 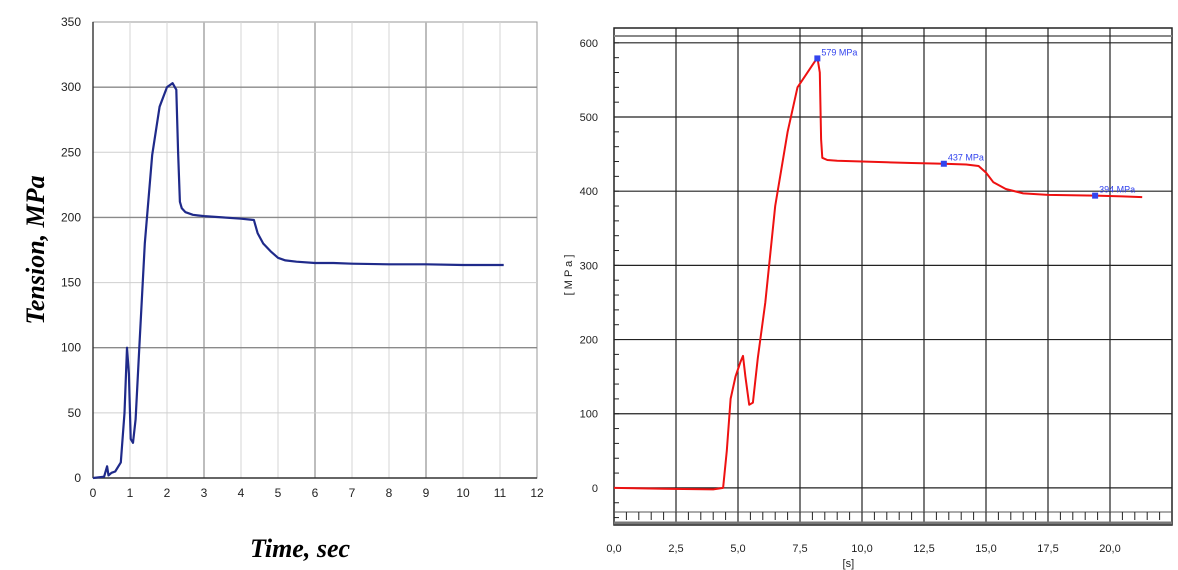 What do you see at coordinates (389, 493) in the screenshot?
I see `x-tick-label: 8` at bounding box center [389, 493].